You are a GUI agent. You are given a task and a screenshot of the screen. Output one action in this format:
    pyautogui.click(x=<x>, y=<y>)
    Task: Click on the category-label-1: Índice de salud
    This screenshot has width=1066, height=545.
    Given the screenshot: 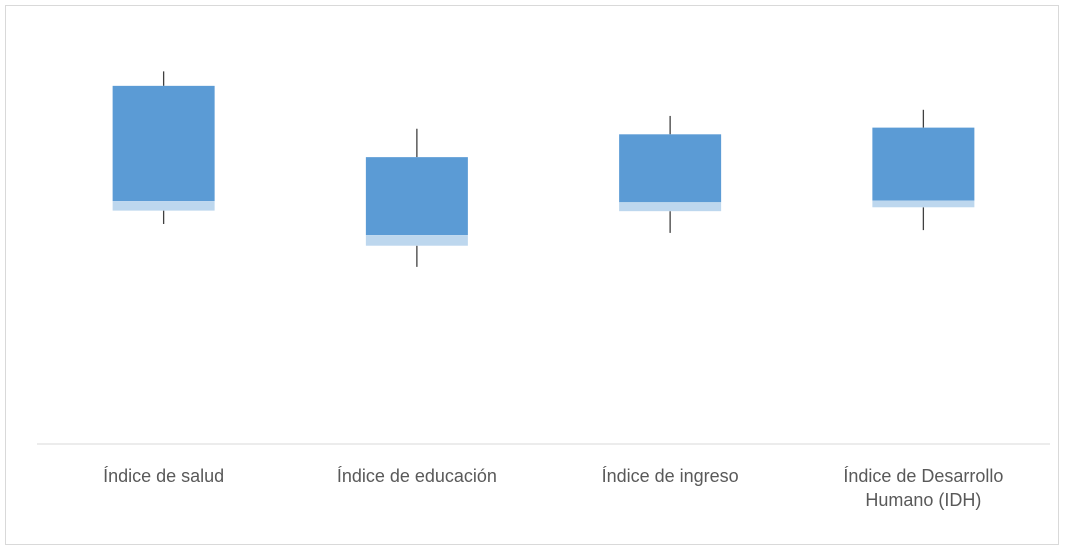 What is the action you would take?
    pyautogui.click(x=164, y=476)
    